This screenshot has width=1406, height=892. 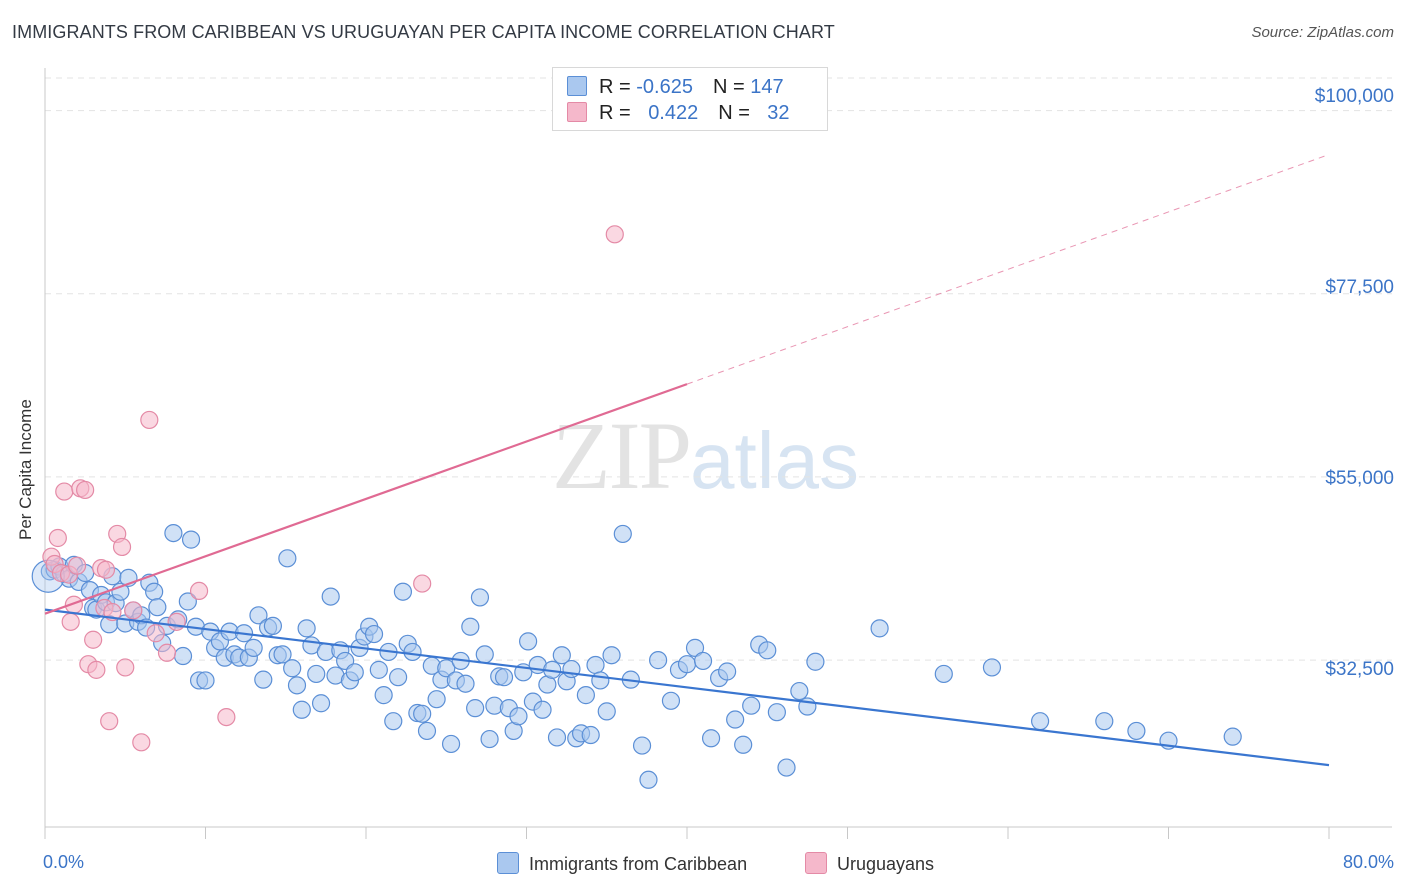 I want to click on legend-row-uruguayan: R = 0.422 N = 32, so click(x=678, y=114).